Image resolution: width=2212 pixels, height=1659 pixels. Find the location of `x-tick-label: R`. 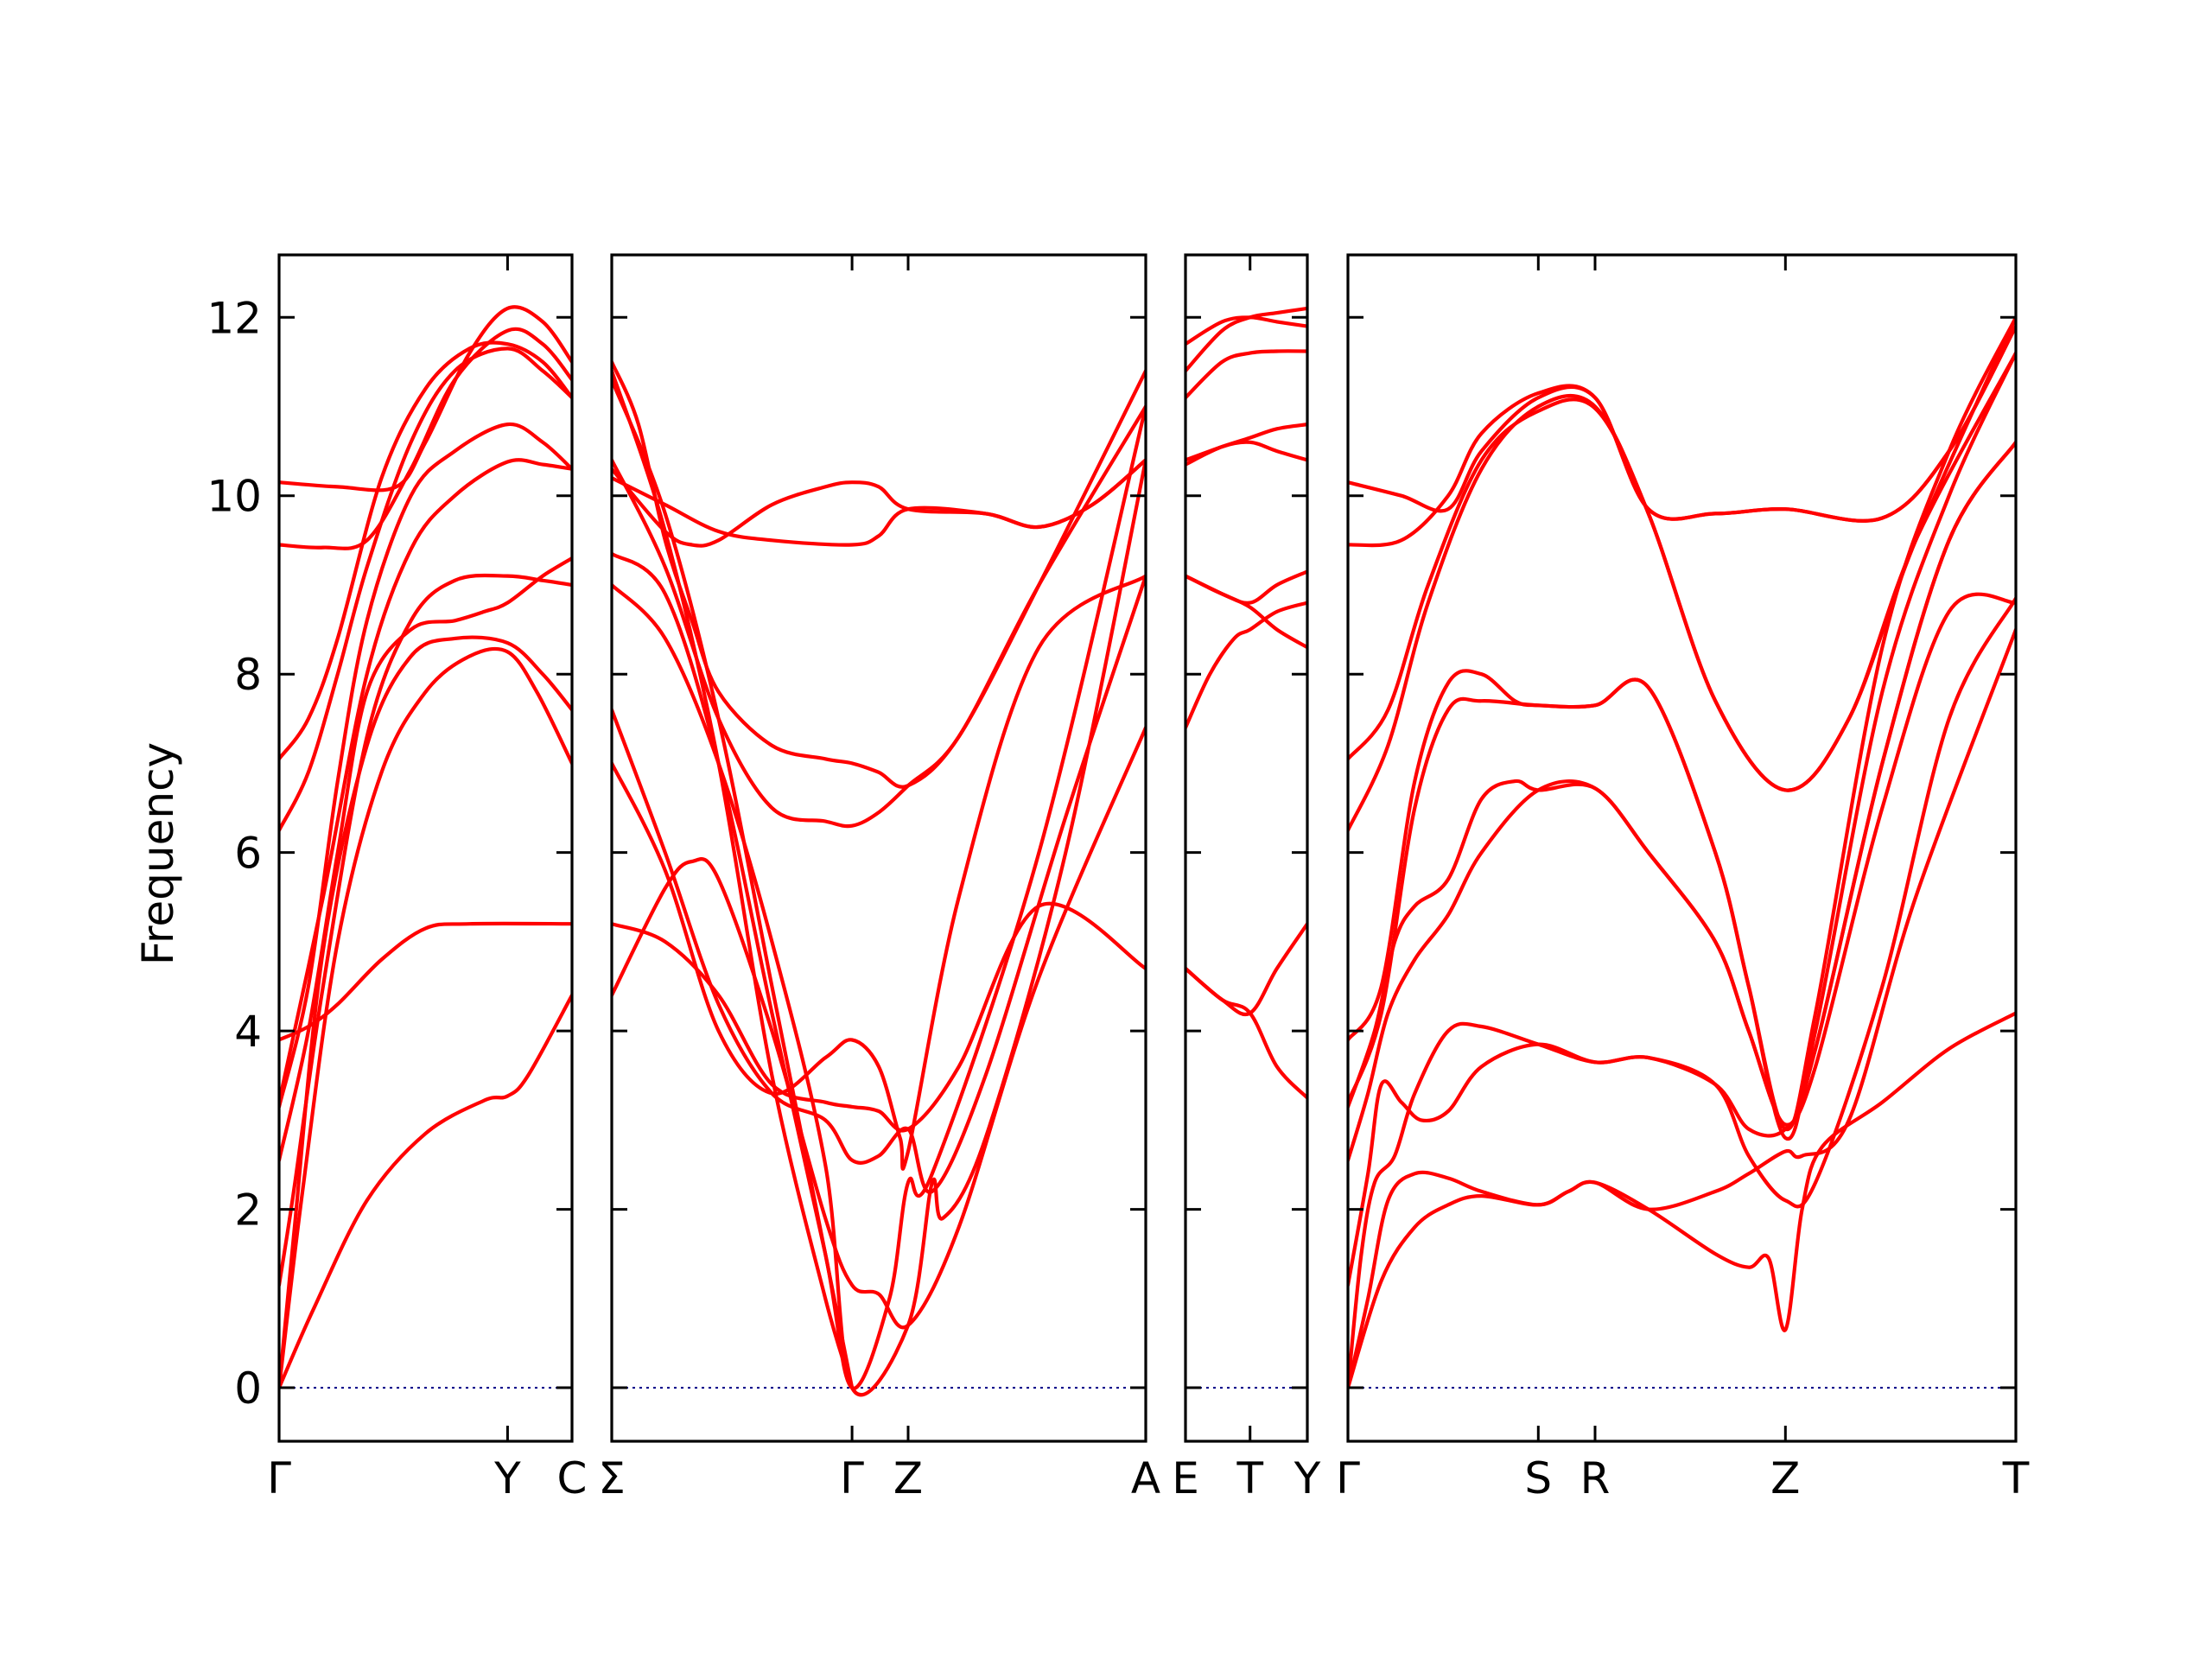

x-tick-label: R is located at coordinates (1595, 1478).